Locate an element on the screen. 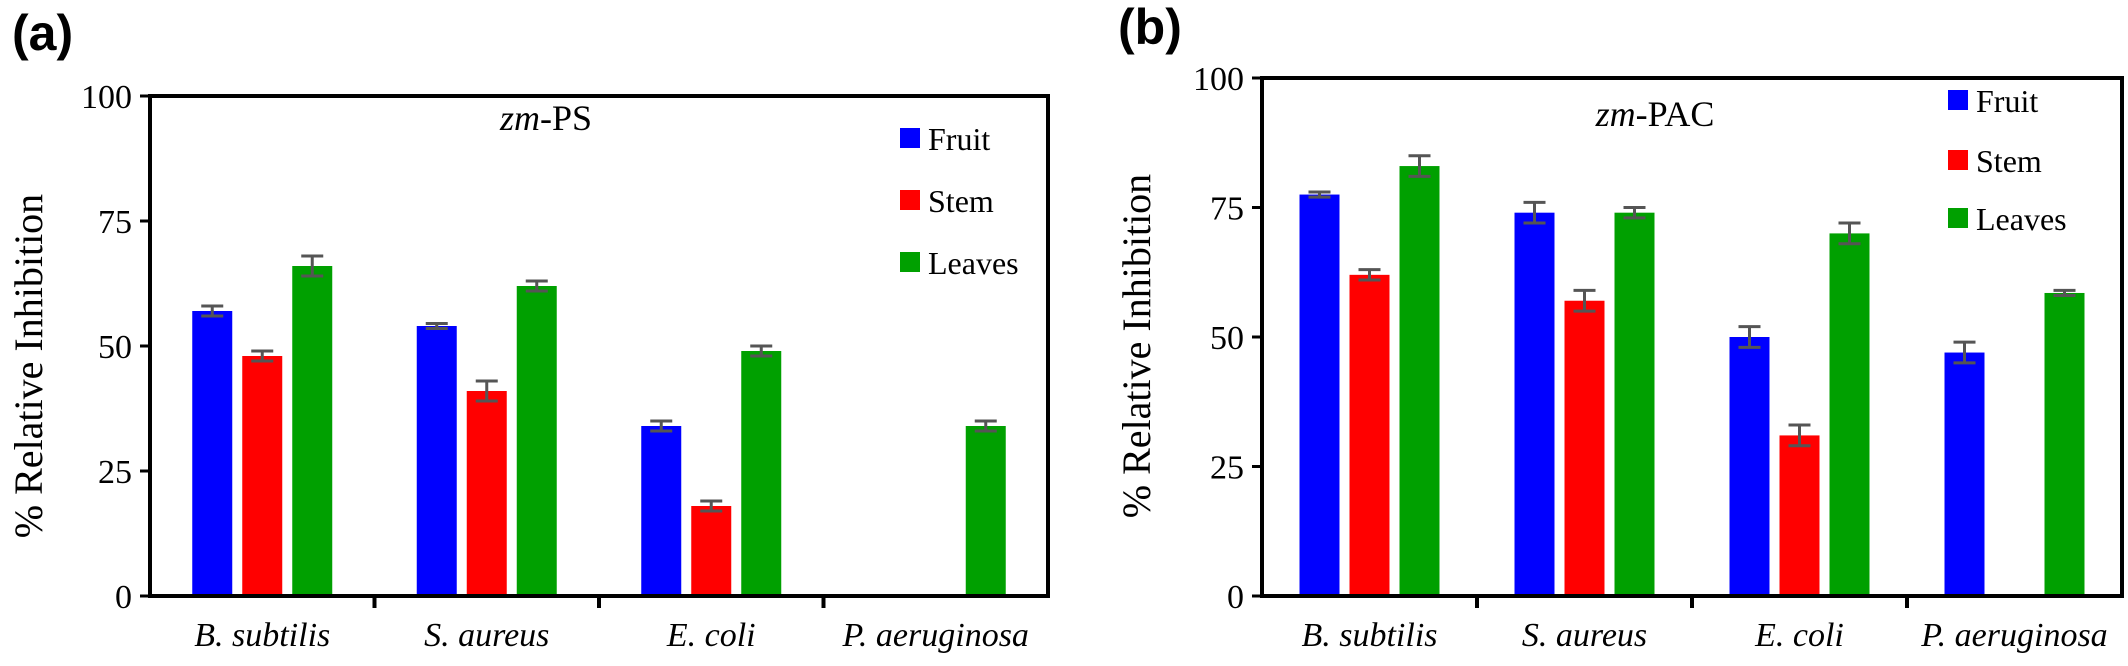  chart-title-rest: -PAC is located at coordinates (1675, 114).